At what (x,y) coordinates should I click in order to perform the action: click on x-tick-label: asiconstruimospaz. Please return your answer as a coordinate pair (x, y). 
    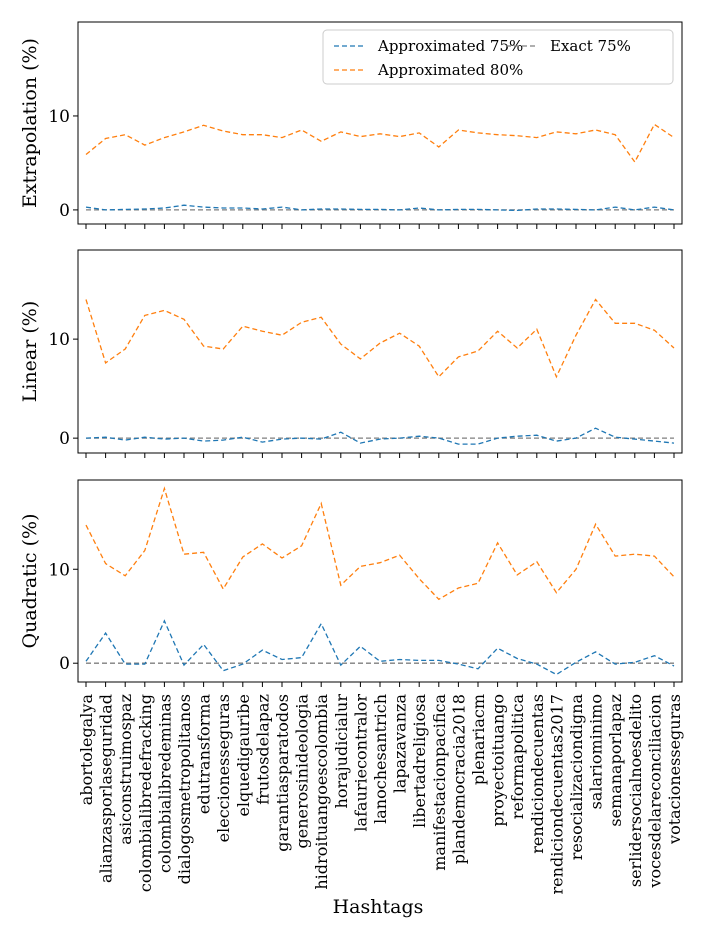
    Looking at the image, I should click on (125, 769).